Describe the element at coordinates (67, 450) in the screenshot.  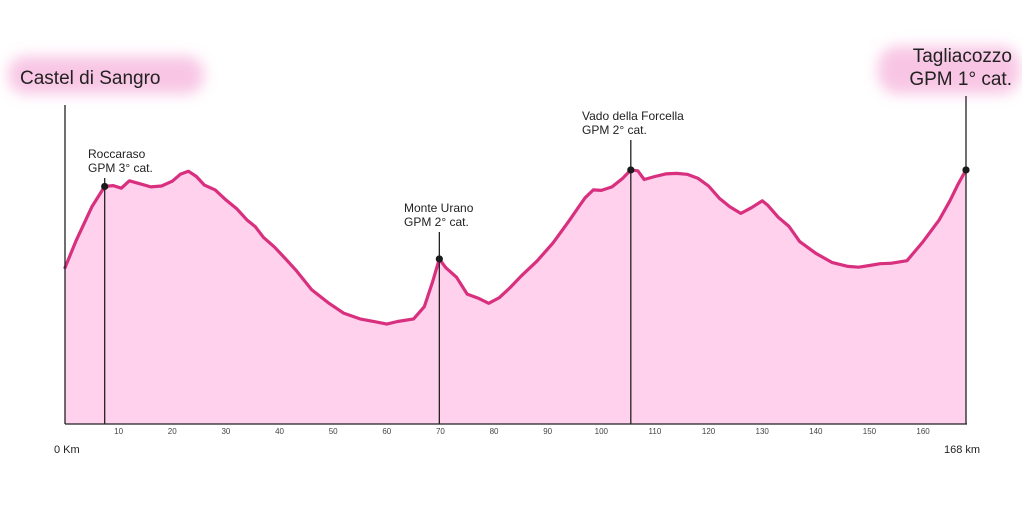
I see `start-distance-label: 0 Km` at that location.